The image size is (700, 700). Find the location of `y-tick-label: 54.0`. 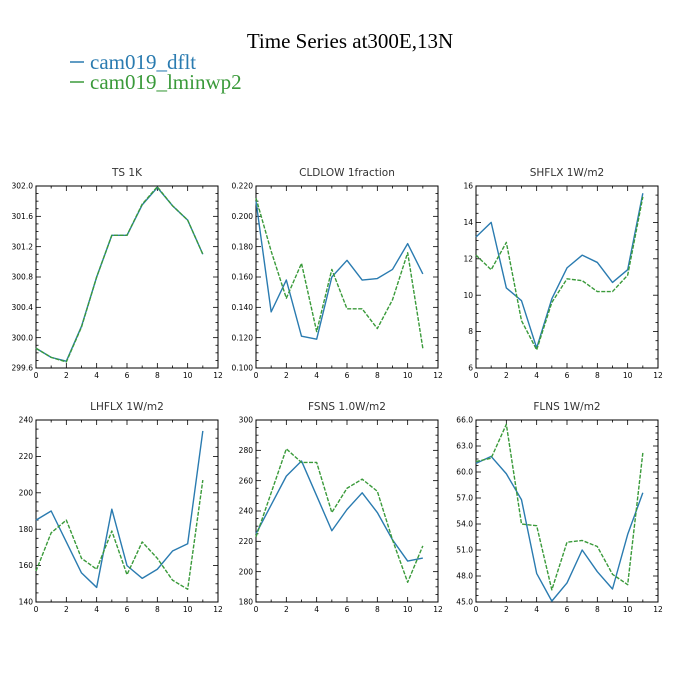

y-tick-label: 54.0 is located at coordinates (464, 524).